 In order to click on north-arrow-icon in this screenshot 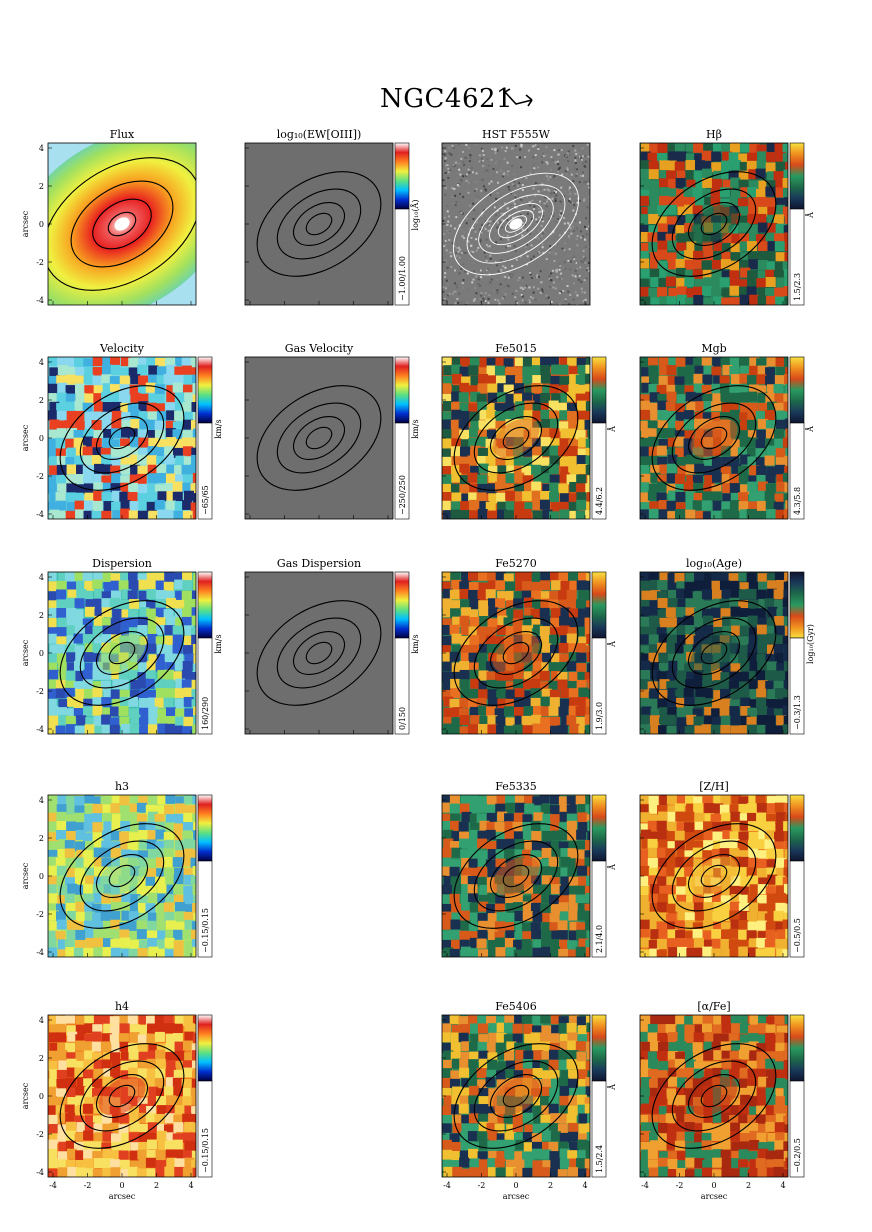, I will do `click(518, 97)`.